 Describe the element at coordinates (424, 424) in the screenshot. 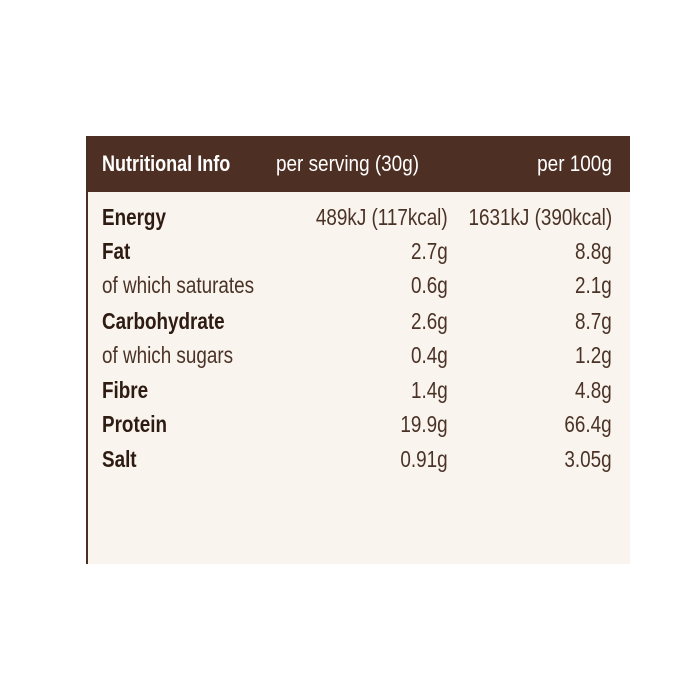

I see `per-serving-value: 19.9g` at that location.